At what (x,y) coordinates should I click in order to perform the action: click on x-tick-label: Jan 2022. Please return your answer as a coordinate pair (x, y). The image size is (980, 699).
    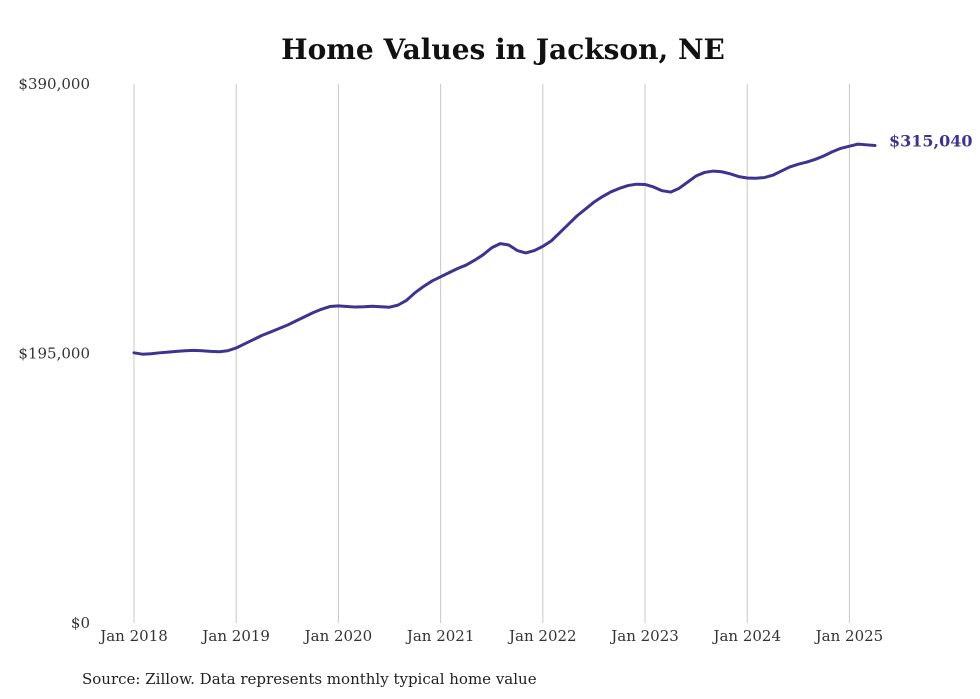
    Looking at the image, I should click on (542, 636).